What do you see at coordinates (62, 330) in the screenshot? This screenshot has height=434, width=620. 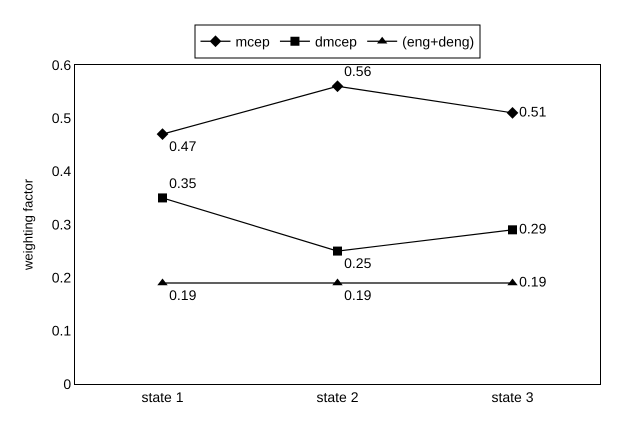 I see `y-tick-label: 0.1` at bounding box center [62, 330].